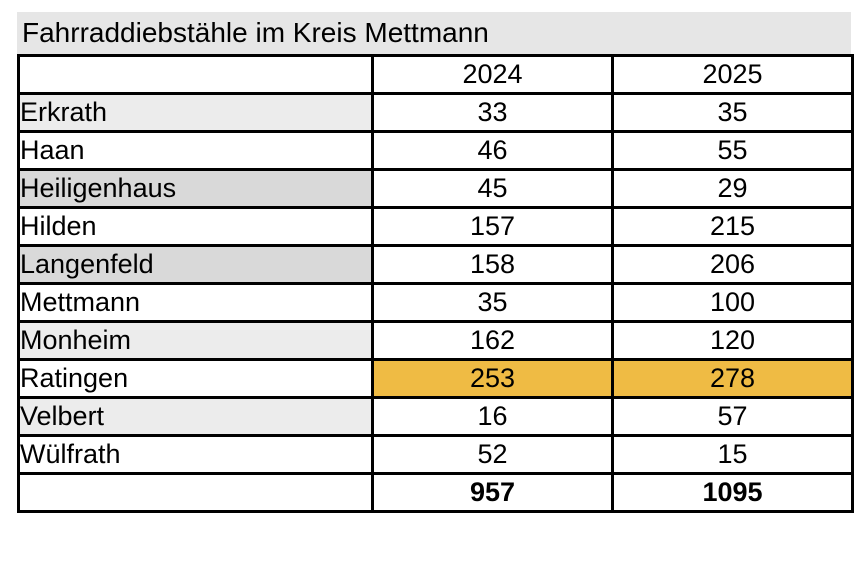 This screenshot has height=576, width=864. Describe the element at coordinates (195, 454) in the screenshot. I see `city-name-cell: Wülfrath` at that location.